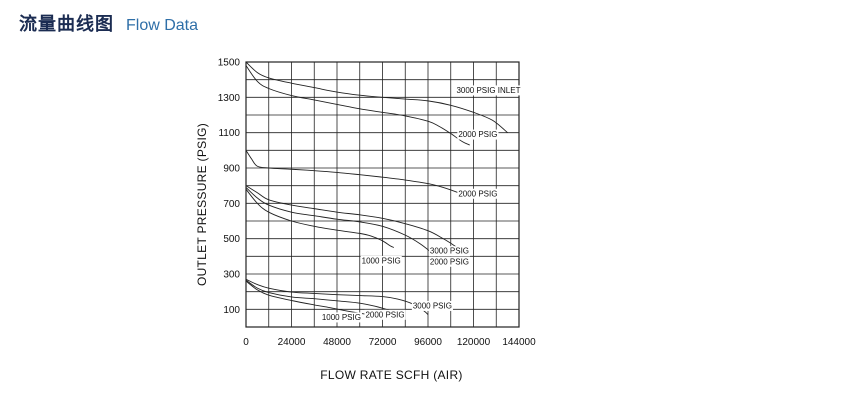  Describe the element at coordinates (428, 342) in the screenshot. I see `x-tick-label: 96000` at that location.